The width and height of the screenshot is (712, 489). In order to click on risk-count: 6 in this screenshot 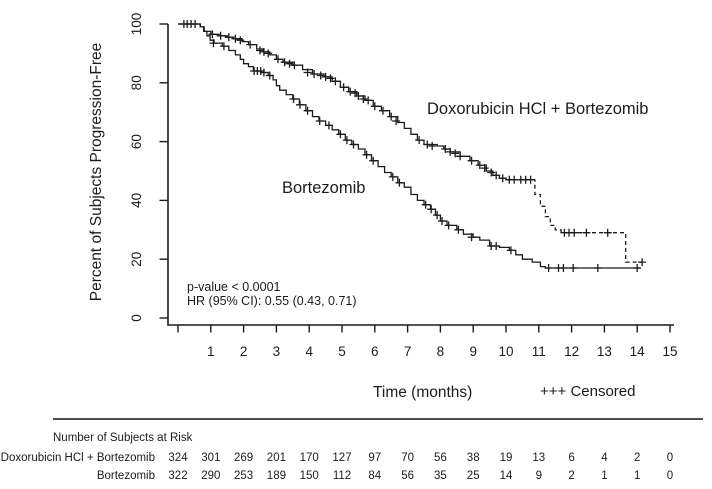, I will do `click(571, 458)`.